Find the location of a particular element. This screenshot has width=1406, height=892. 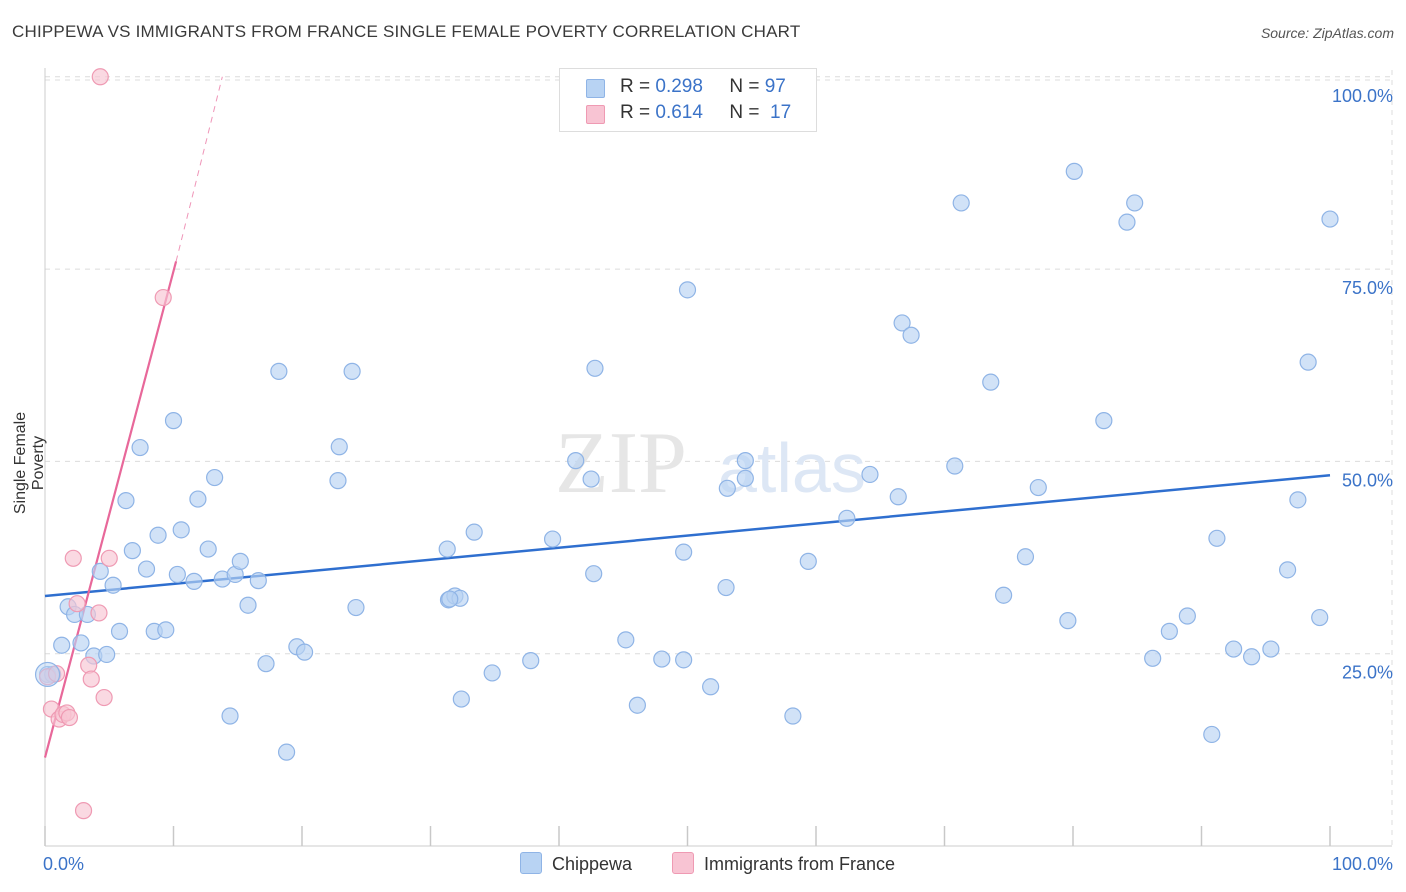

legend-swatch-pink is located at coordinates (595, 114).